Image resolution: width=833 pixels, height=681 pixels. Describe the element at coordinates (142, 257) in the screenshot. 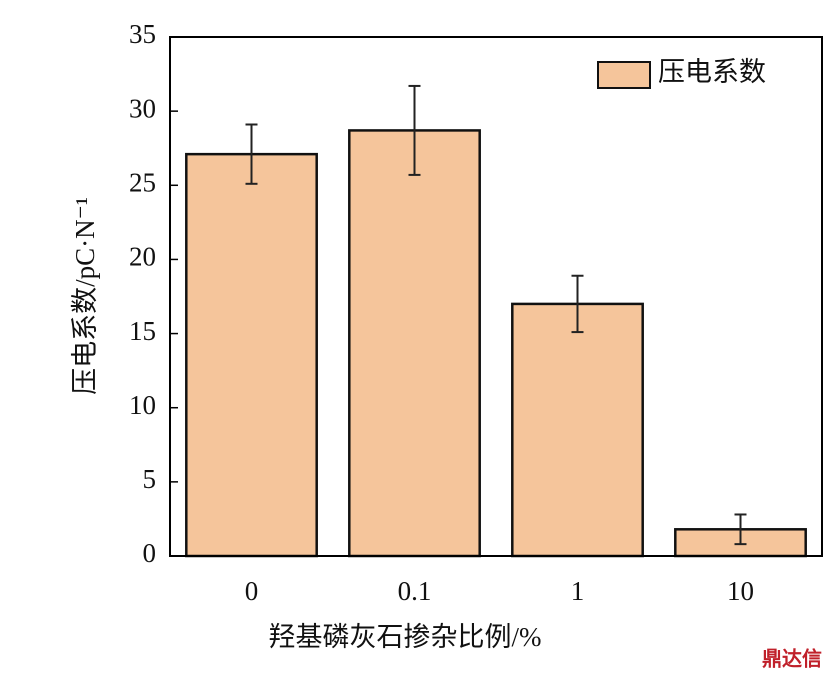

I see `y-tick-label: 20` at that location.